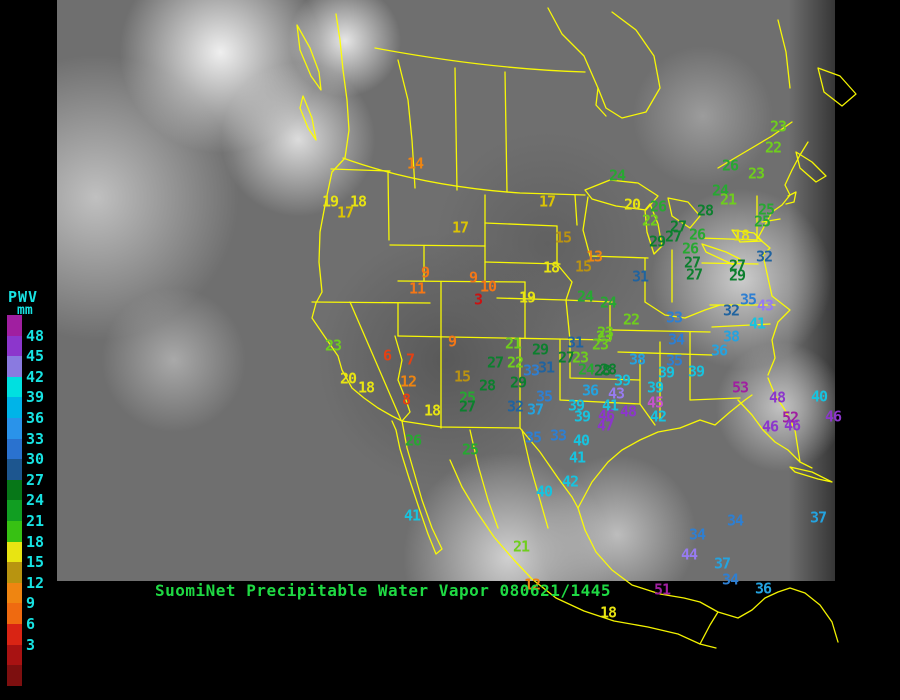  I want to click on legend-tick-label: 48, so click(35, 335).